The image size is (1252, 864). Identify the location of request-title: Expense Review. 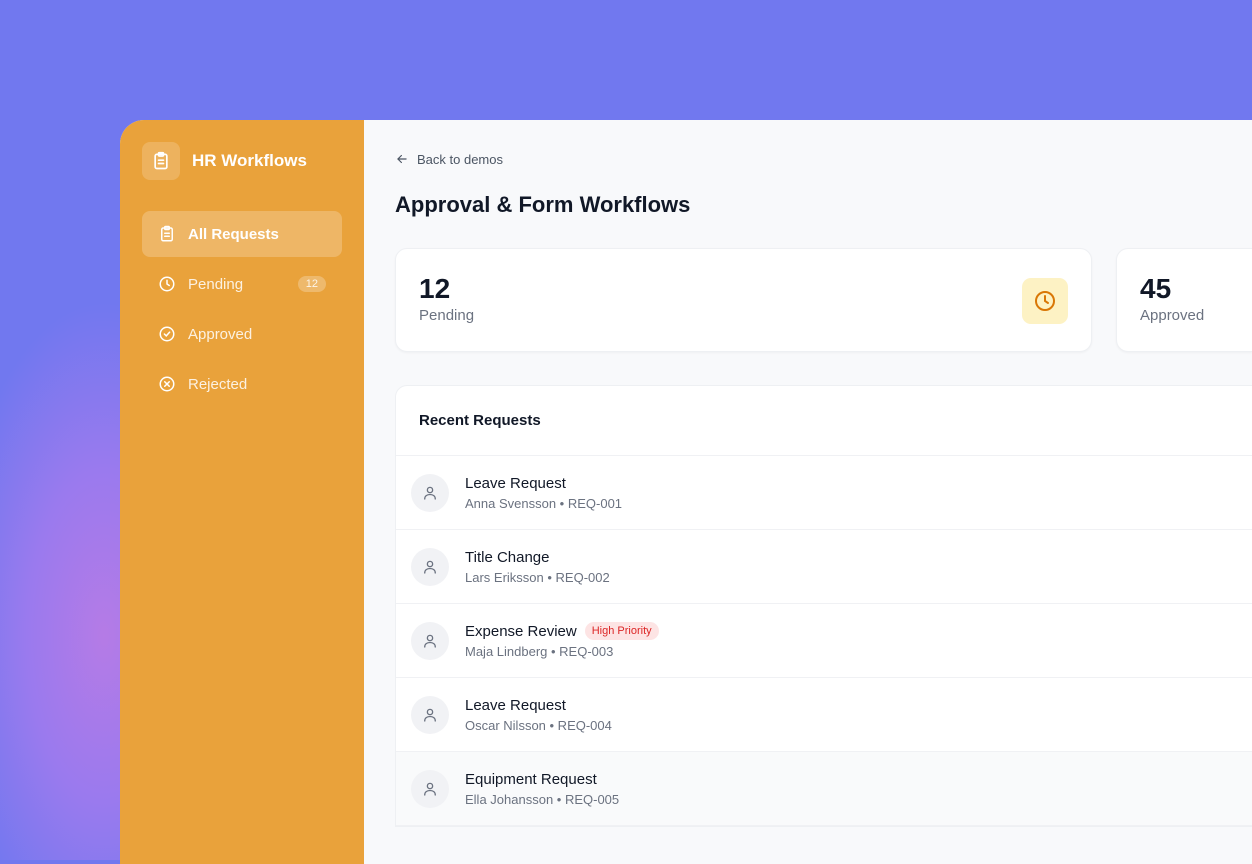
(521, 631).